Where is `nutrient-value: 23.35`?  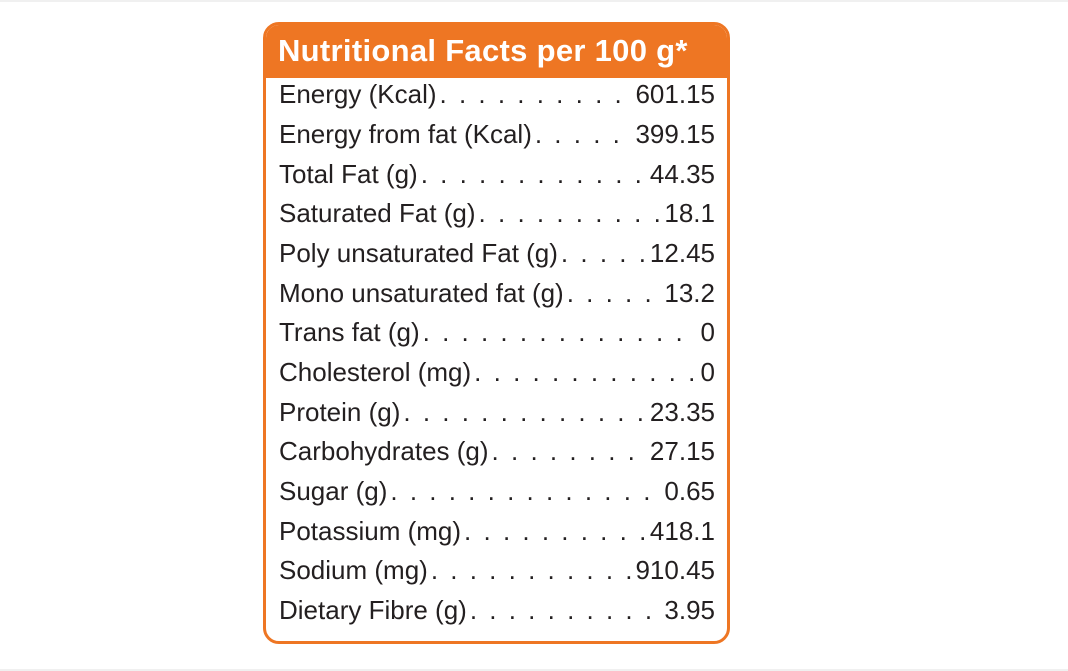
nutrient-value: 23.35 is located at coordinates (682, 411).